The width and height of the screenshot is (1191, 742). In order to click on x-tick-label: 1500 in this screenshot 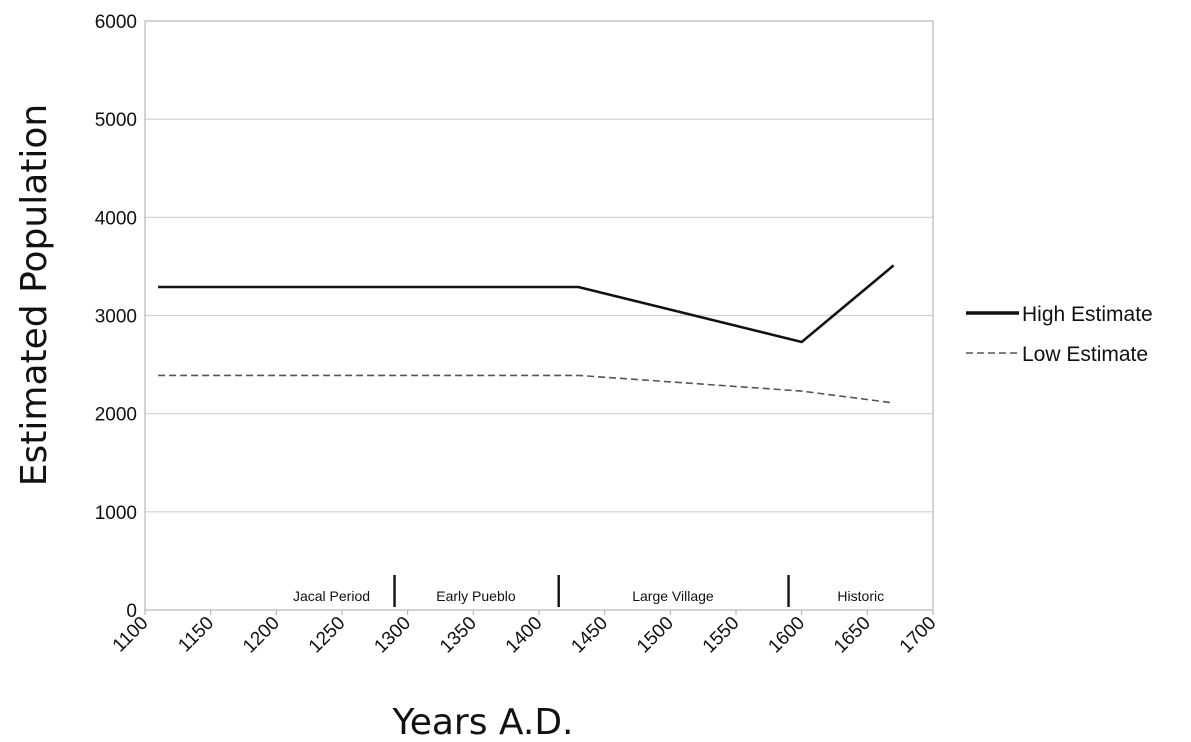, I will do `click(655, 635)`.